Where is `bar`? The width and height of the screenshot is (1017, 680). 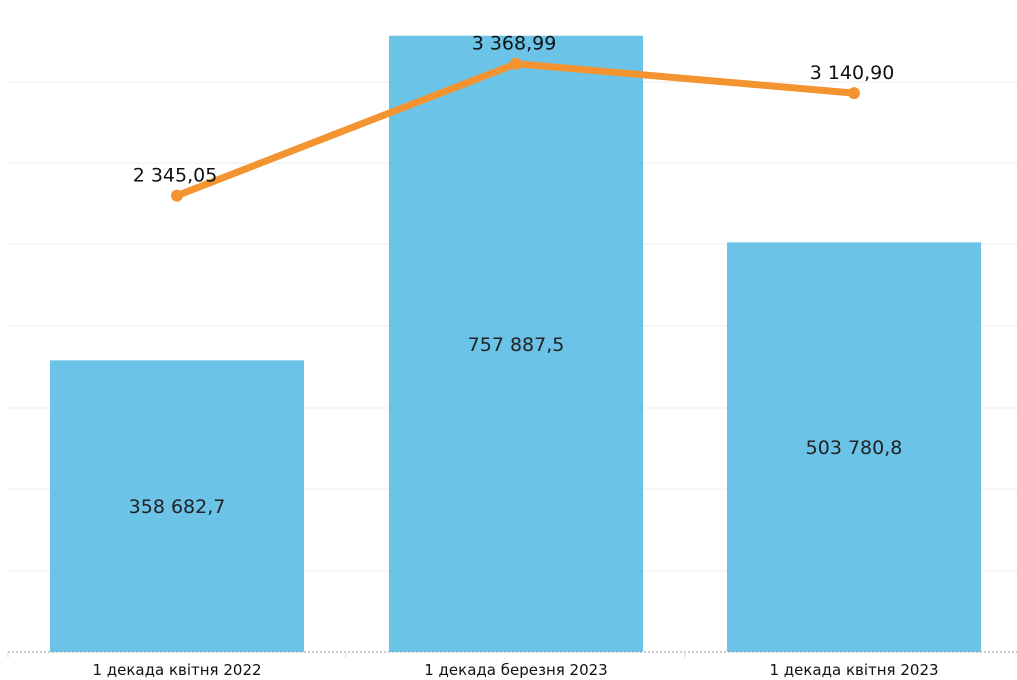 bar is located at coordinates (177, 506).